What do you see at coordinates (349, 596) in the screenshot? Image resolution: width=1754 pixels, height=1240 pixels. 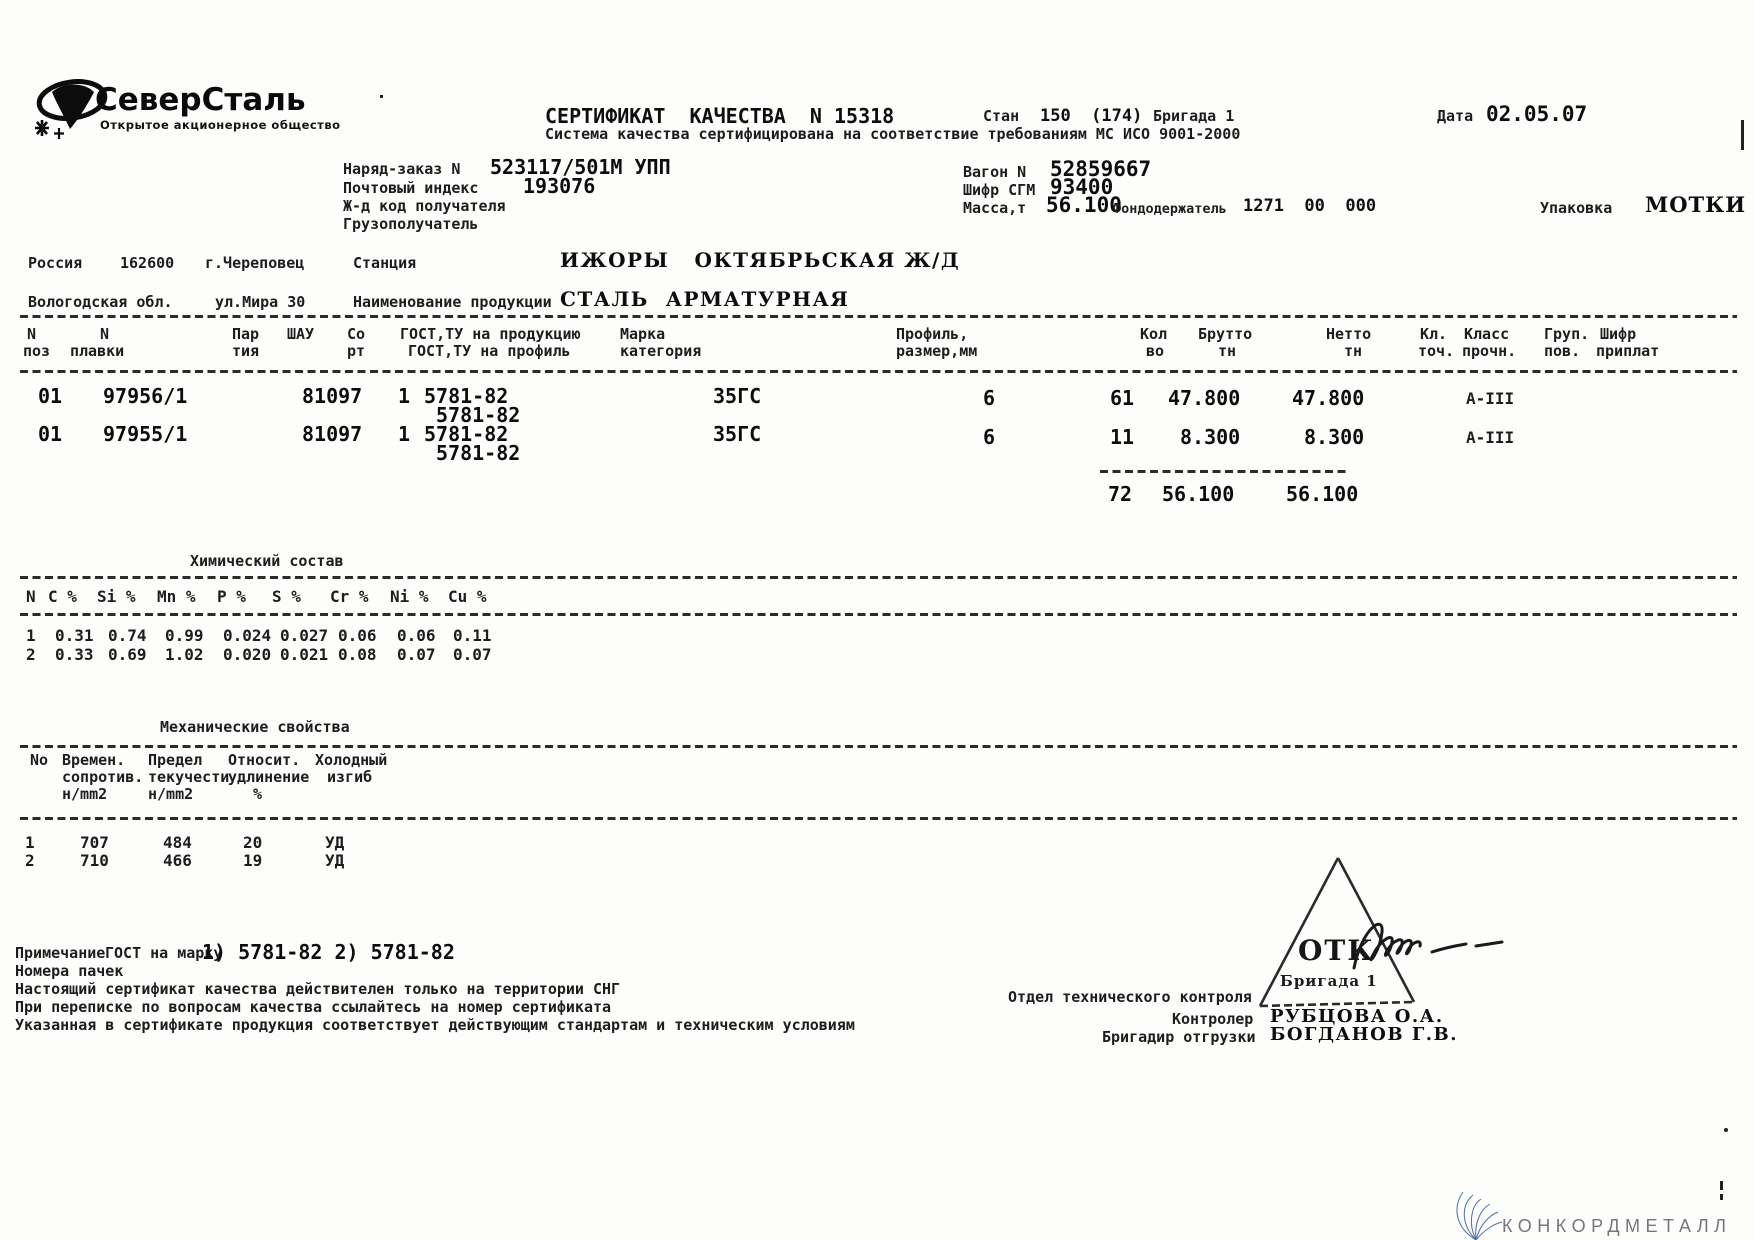 I see `chem-h-cr: Cr %` at bounding box center [349, 596].